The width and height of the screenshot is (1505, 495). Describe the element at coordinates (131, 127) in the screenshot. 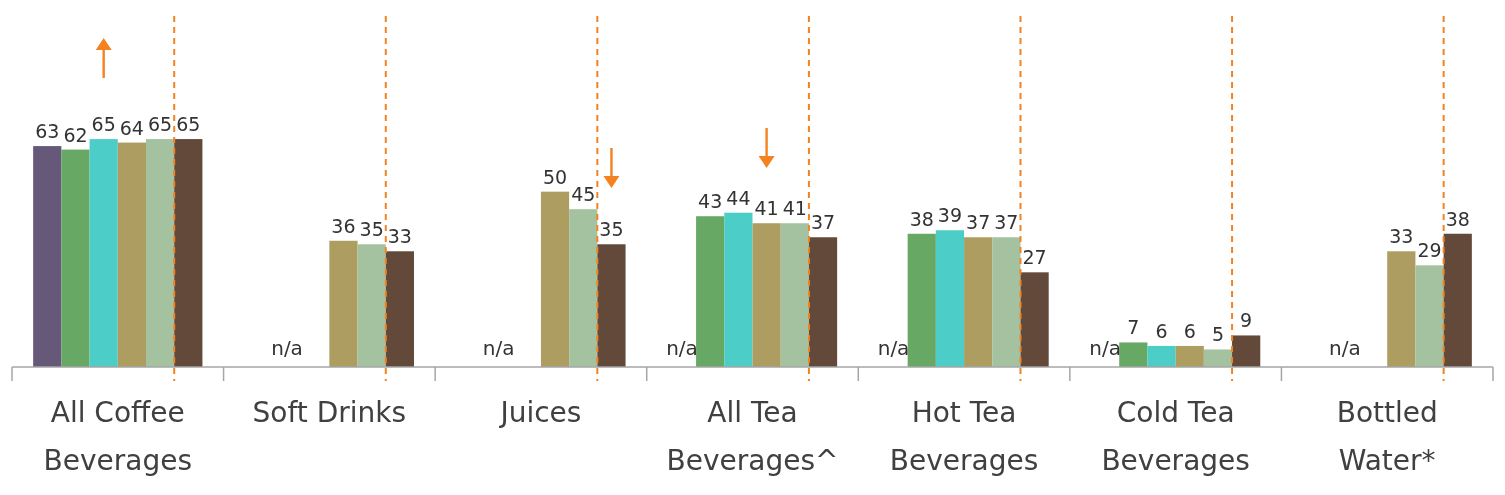

I see `data-label: 64` at that location.